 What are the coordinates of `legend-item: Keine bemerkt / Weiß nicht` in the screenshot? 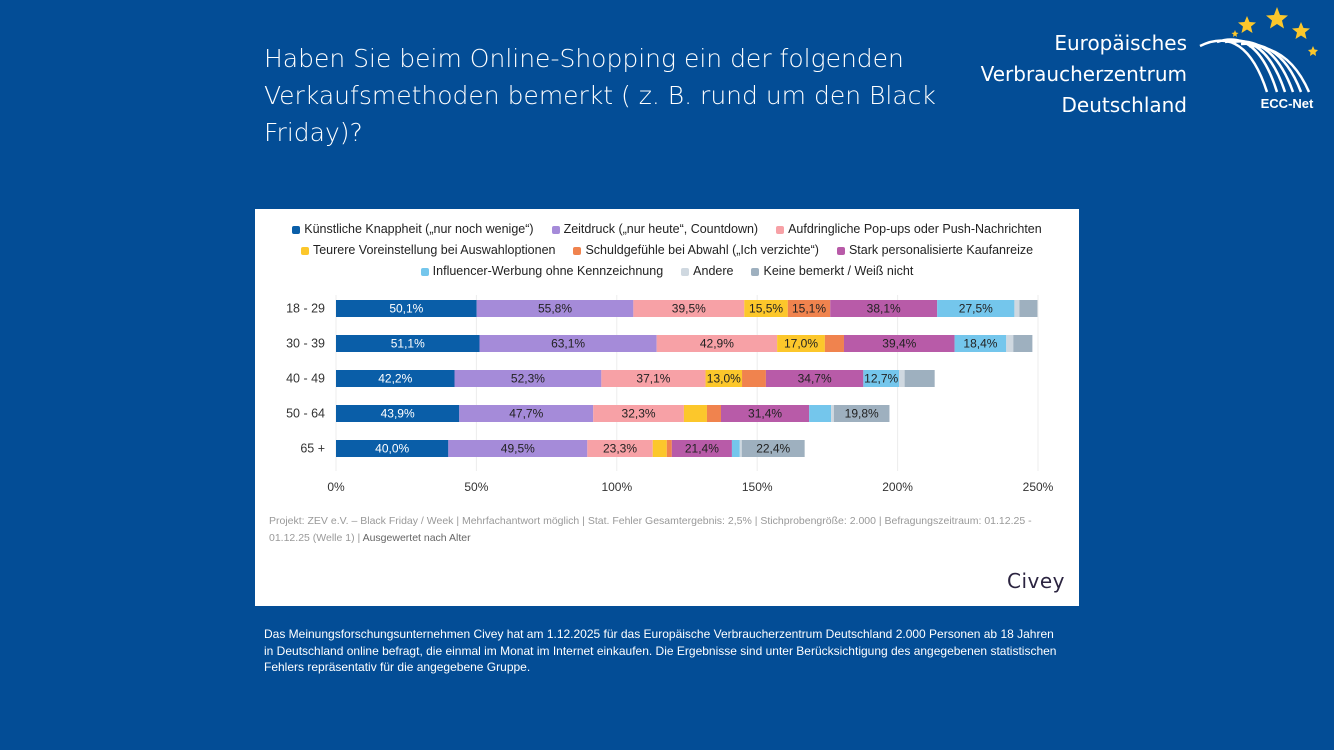 It's located at (832, 271).